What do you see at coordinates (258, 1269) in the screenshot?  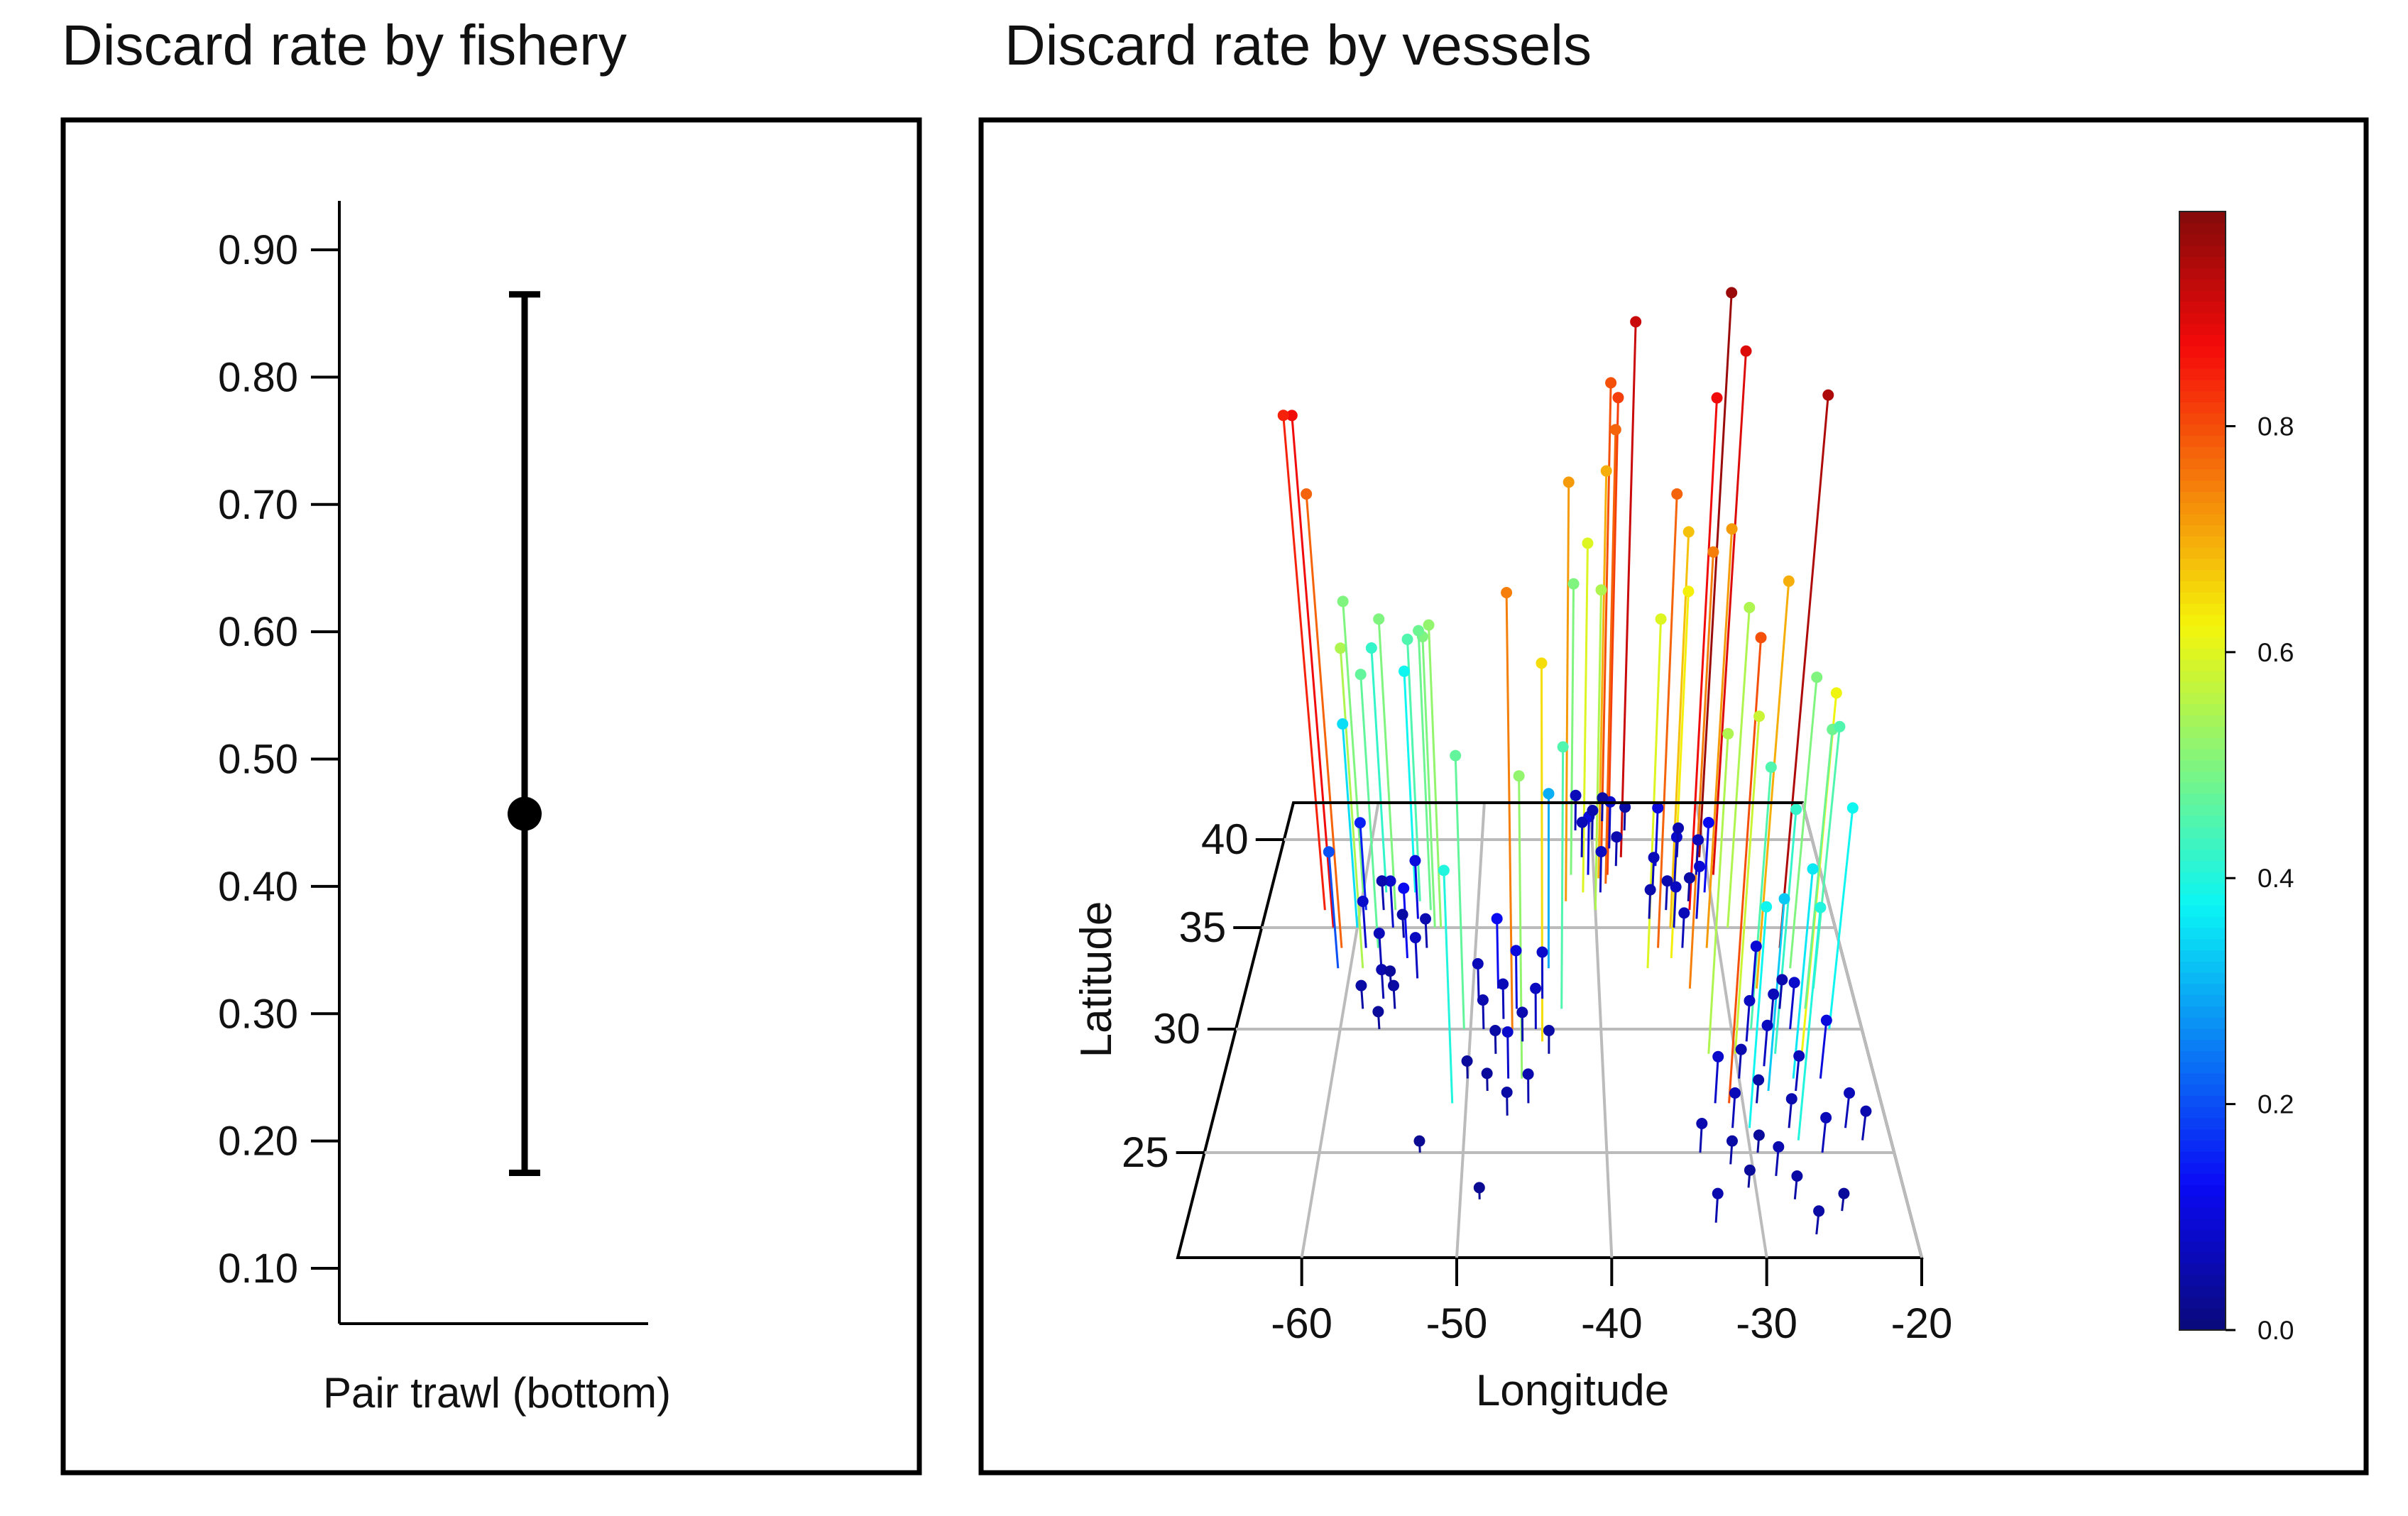 I see `y-tick-label: 0.10` at bounding box center [258, 1269].